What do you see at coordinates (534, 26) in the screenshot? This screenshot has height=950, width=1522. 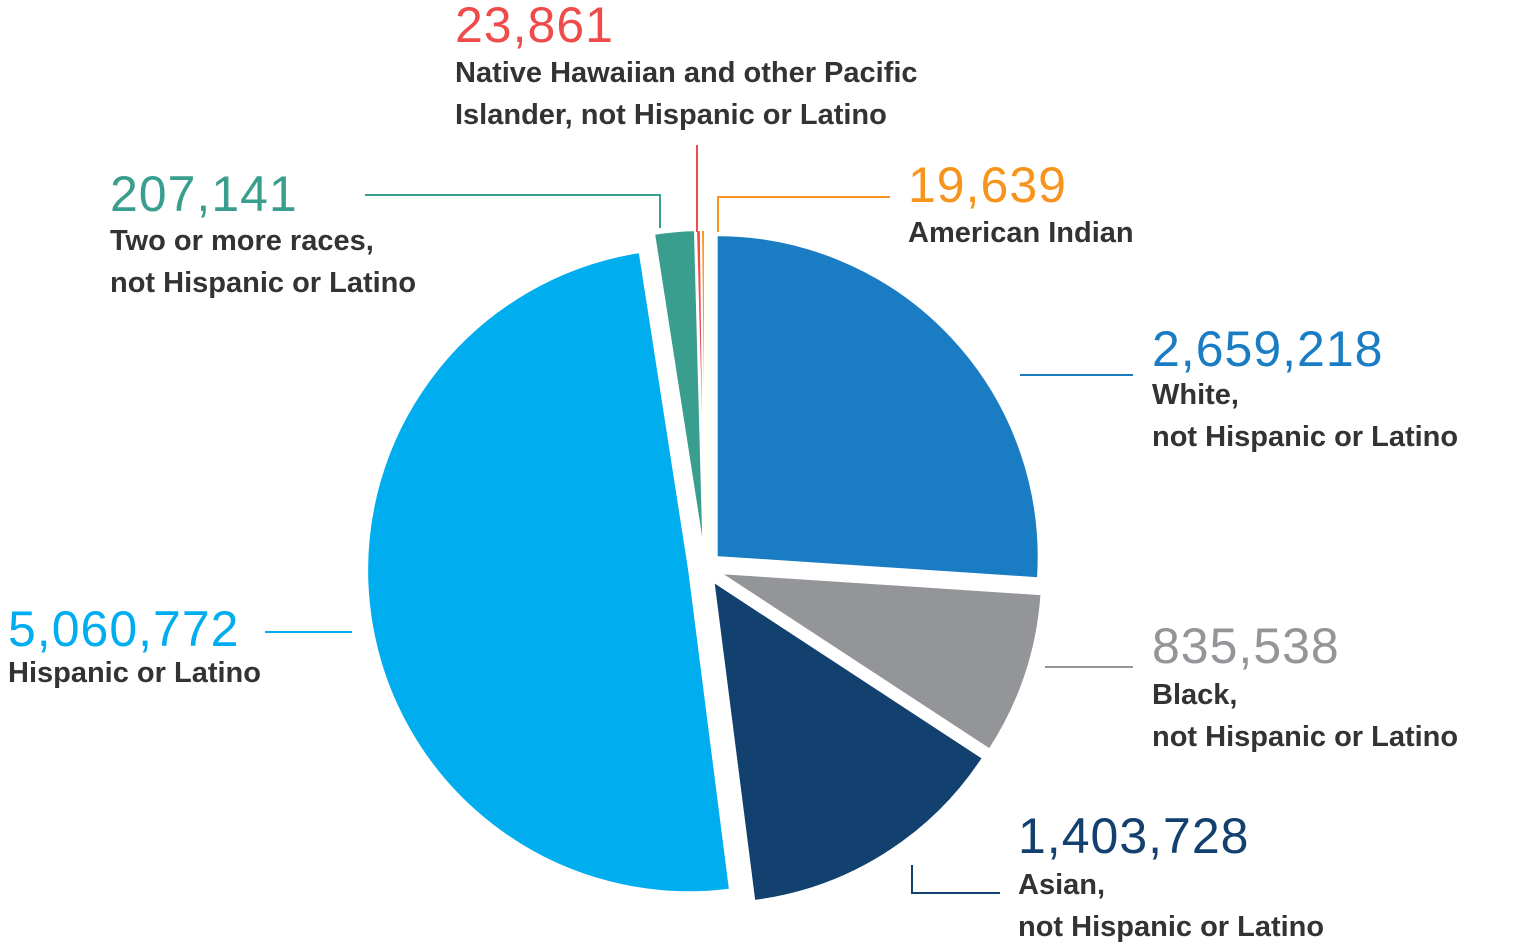 I see `value-label: 23,861` at bounding box center [534, 26].